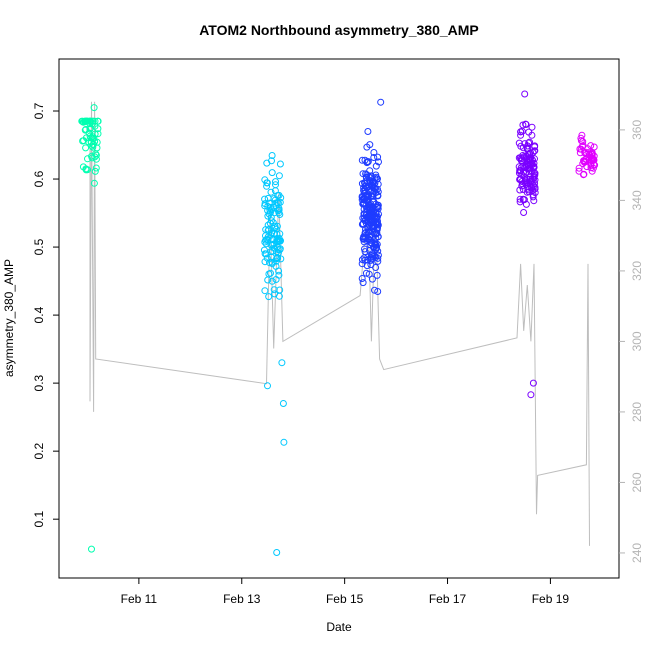  I want to click on y2-tick-label: 340, so click(637, 200).